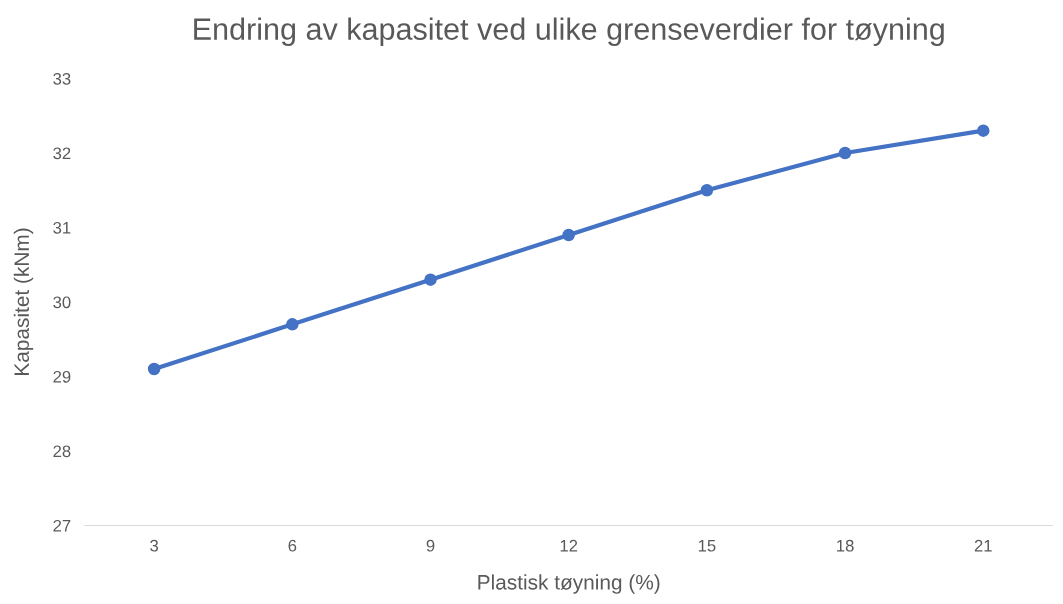 This screenshot has width=1063, height=604. I want to click on y-tick-label: 29, so click(62, 376).